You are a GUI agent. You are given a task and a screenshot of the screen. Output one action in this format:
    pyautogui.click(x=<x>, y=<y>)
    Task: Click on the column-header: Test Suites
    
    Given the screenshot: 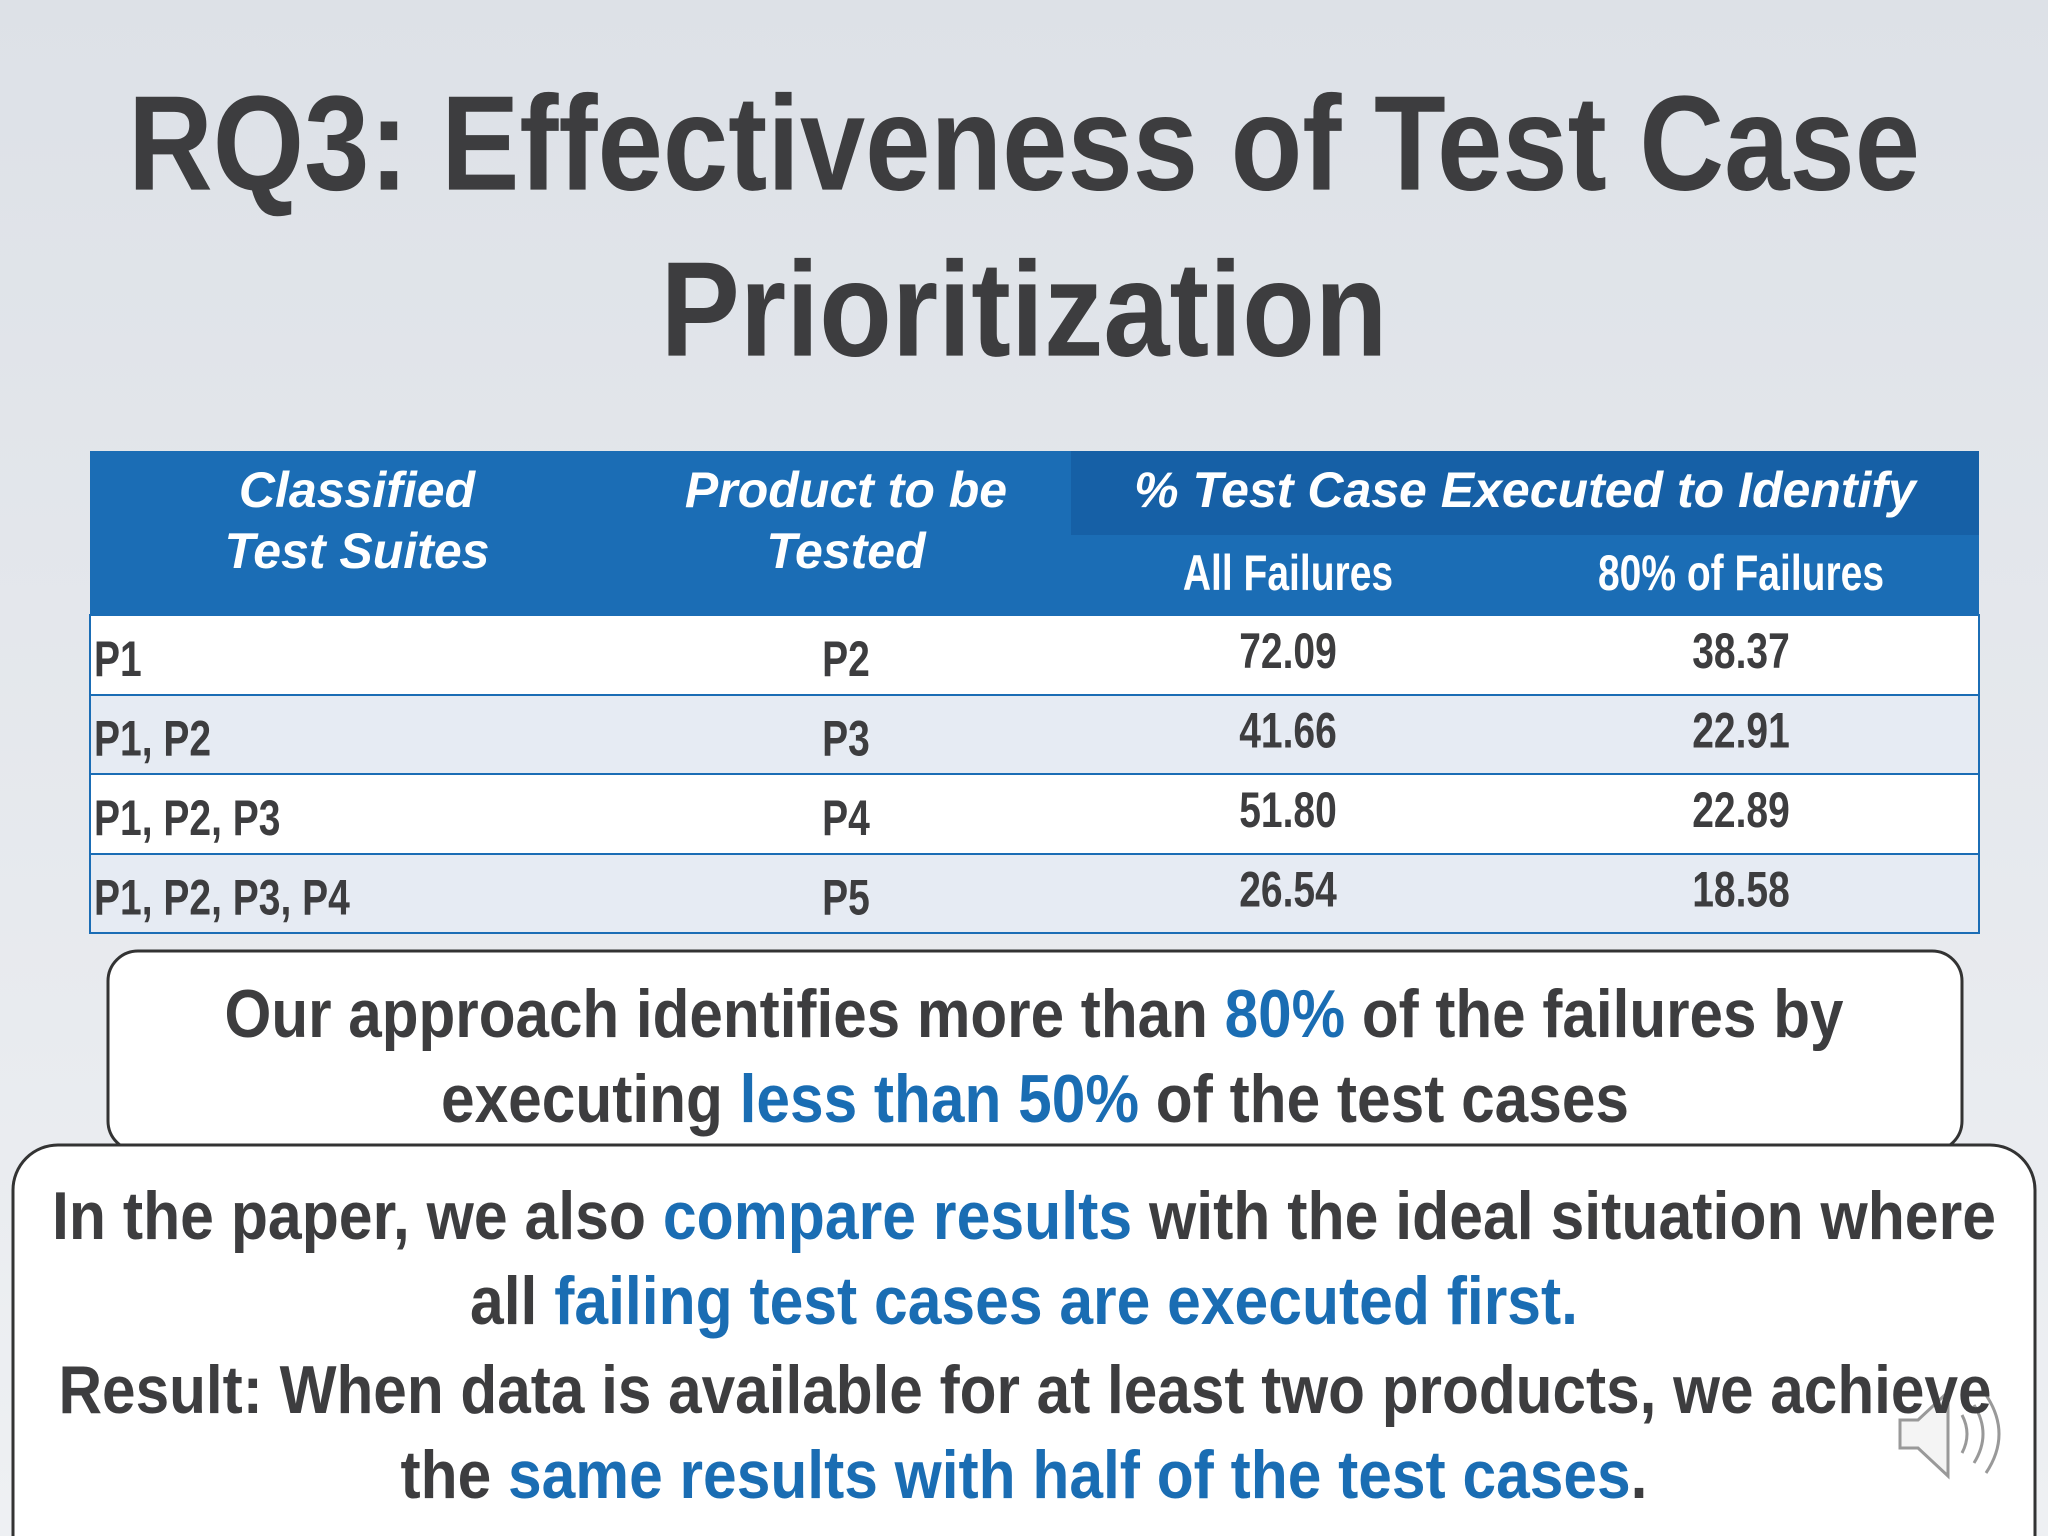 What is the action you would take?
    pyautogui.click(x=357, y=551)
    